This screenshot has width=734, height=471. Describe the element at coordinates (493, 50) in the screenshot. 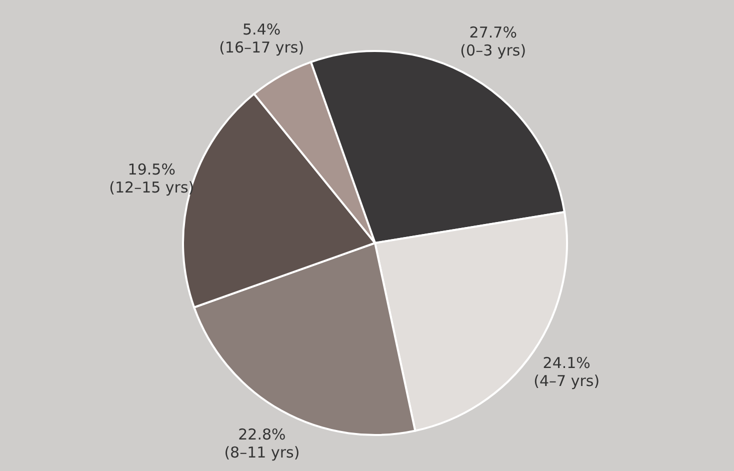

I see `slice-label: (0–3 yrs)` at that location.